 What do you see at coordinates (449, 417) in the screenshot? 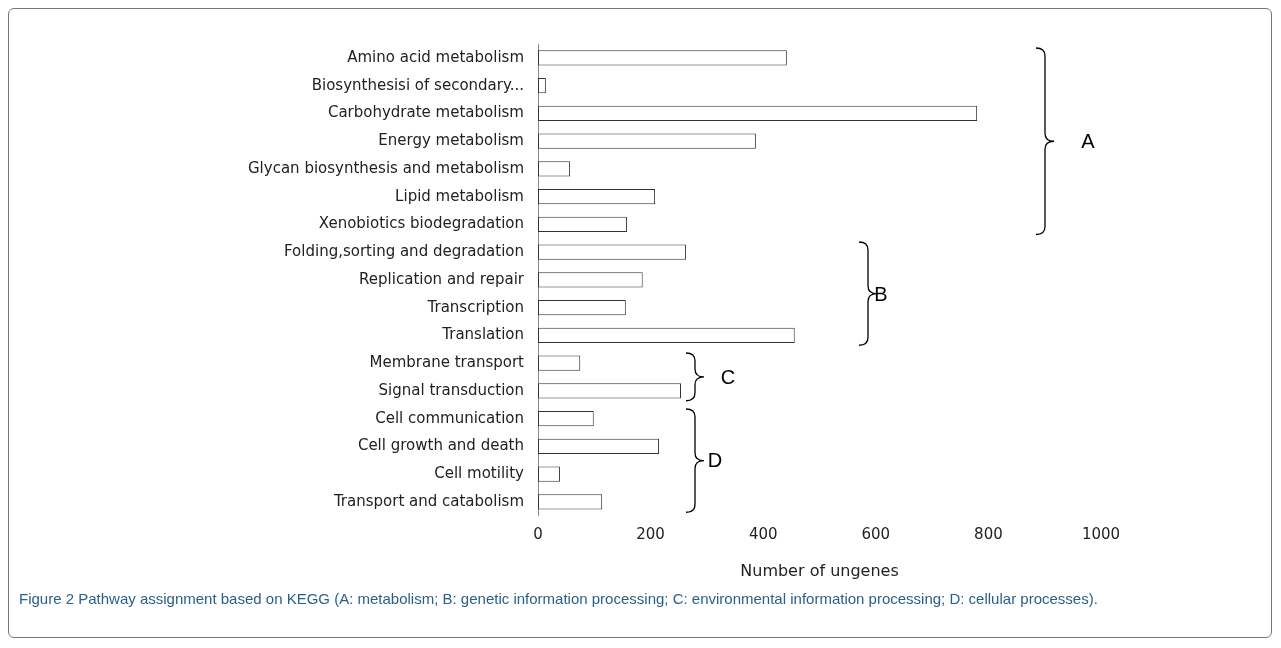
I see `y-tick-label: Cell communication` at bounding box center [449, 417].